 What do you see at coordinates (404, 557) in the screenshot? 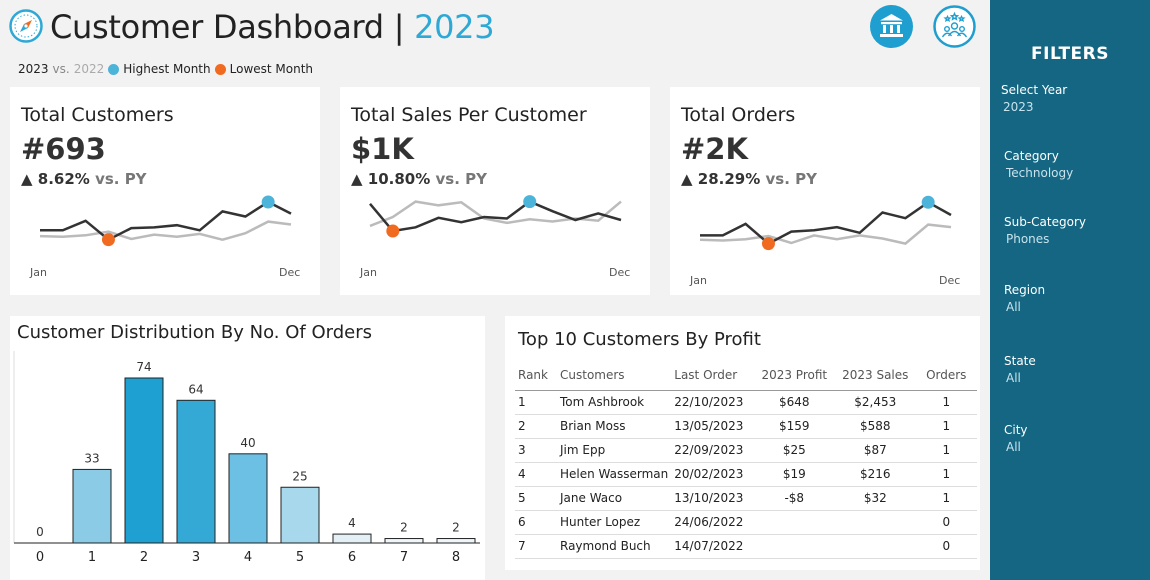
I see `x-tick-label: 7` at bounding box center [404, 557].